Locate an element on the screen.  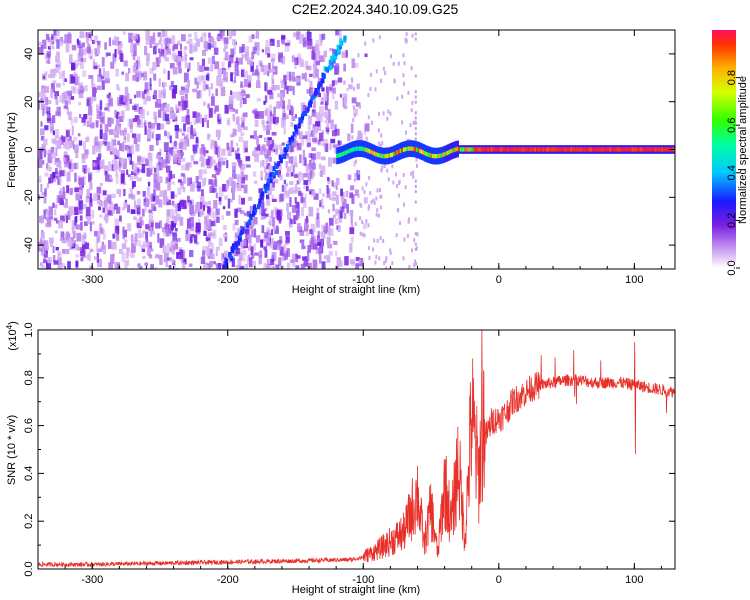
x-tick-label: -100 is located at coordinates (363, 280).